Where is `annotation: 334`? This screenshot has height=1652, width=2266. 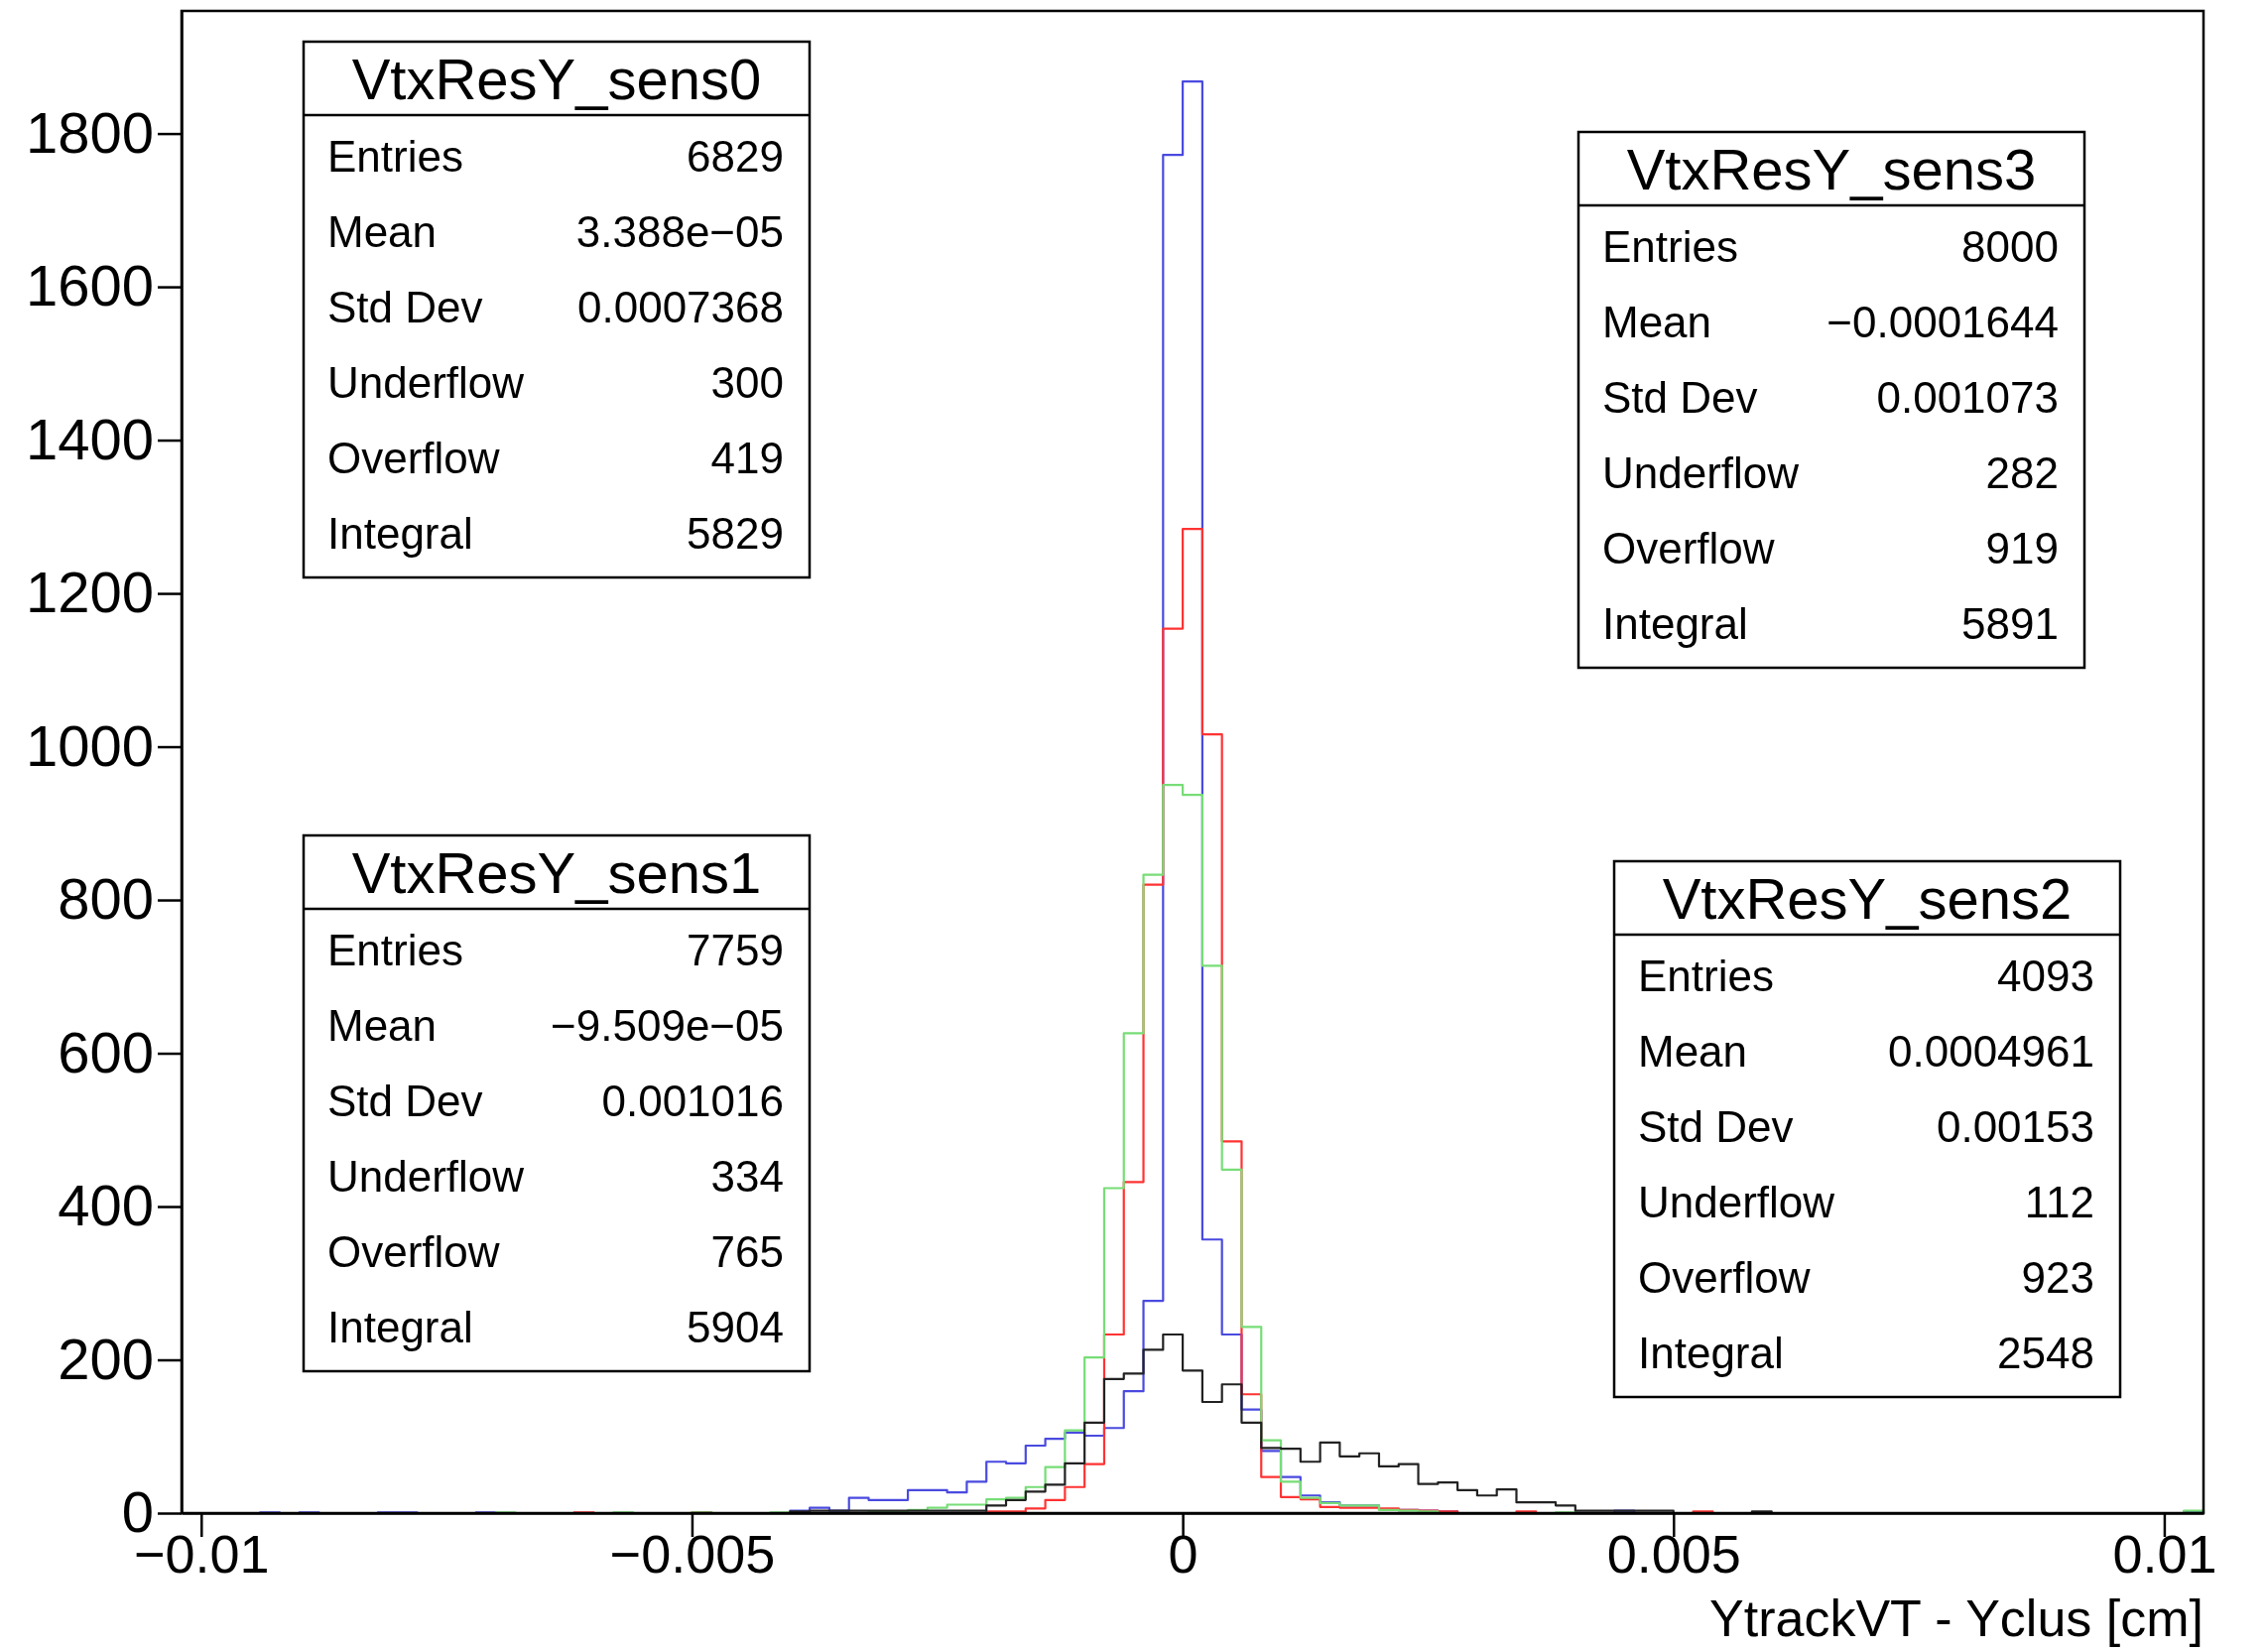 annotation: 334 is located at coordinates (747, 1177).